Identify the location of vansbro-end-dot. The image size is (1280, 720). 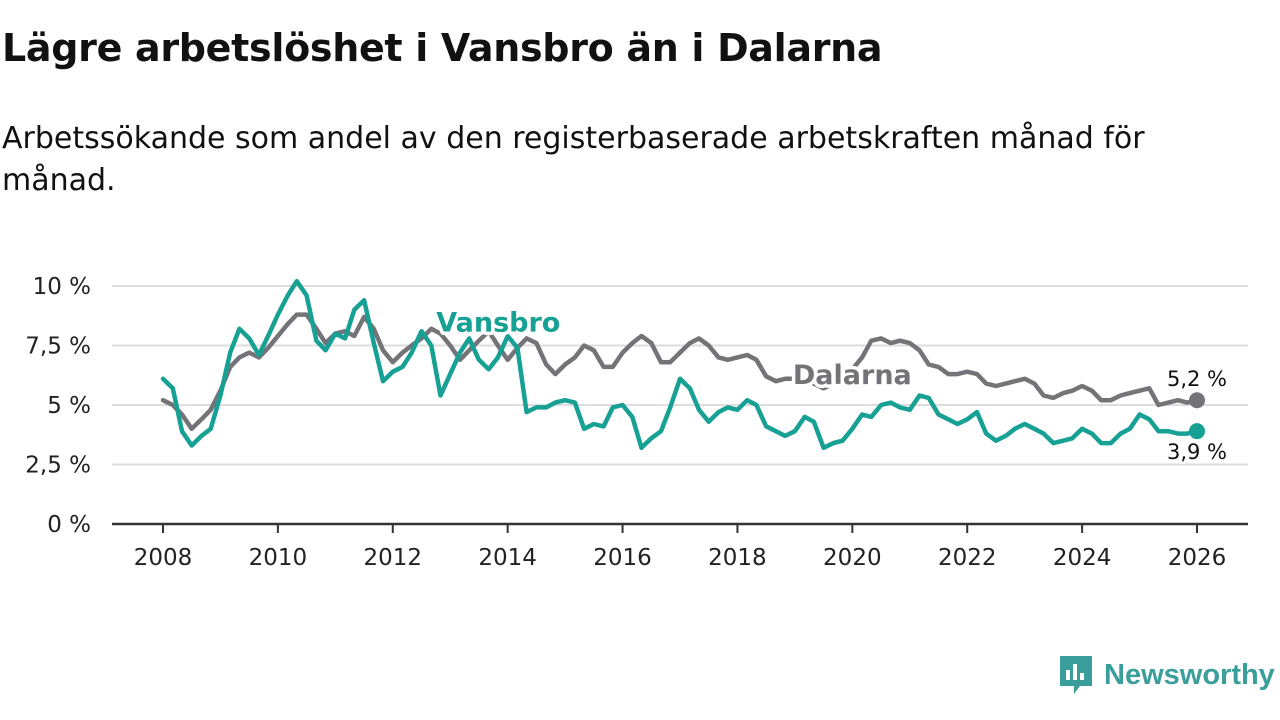
(1197, 431).